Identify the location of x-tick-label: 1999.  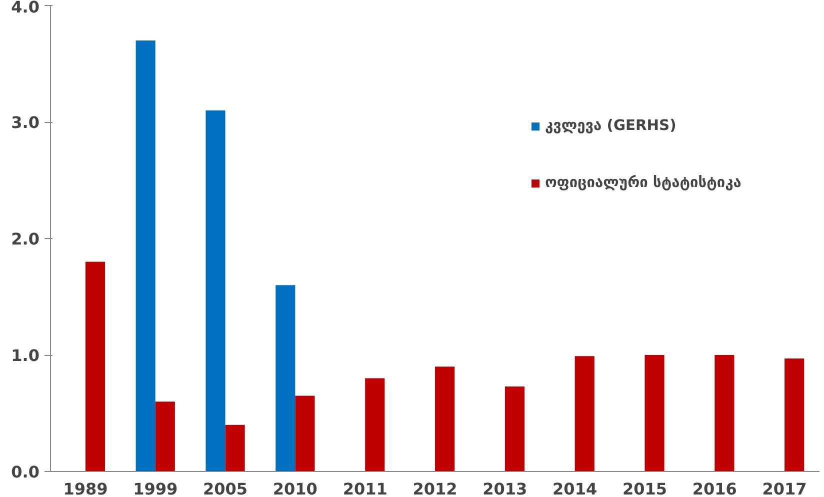
(155, 488).